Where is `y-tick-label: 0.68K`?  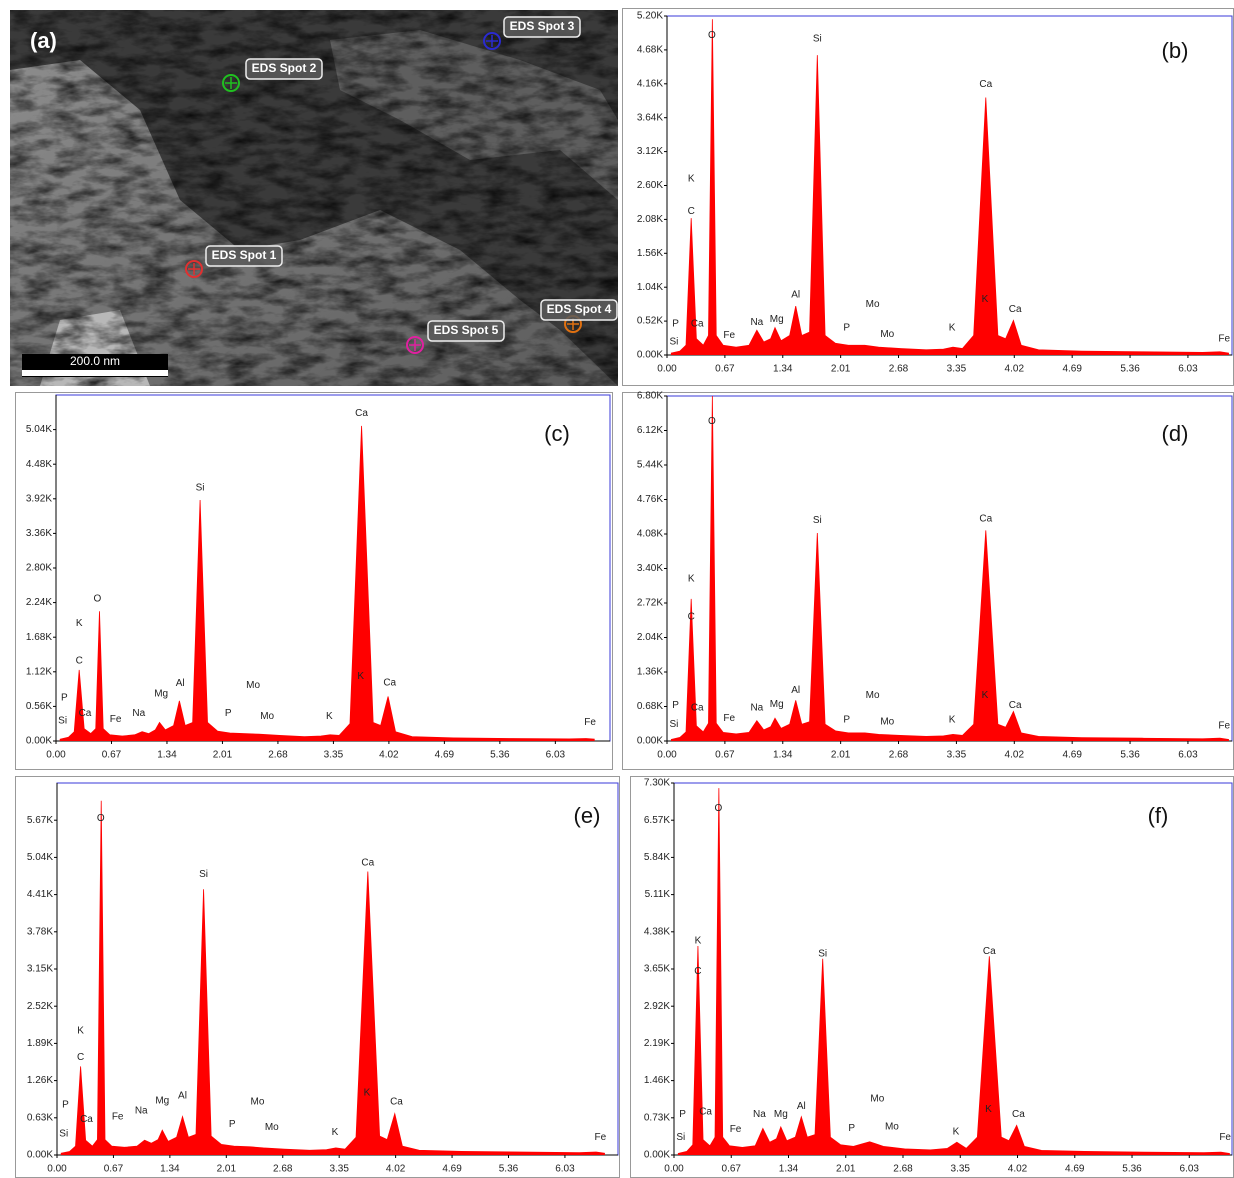
y-tick-label: 0.68K is located at coordinates (650, 706).